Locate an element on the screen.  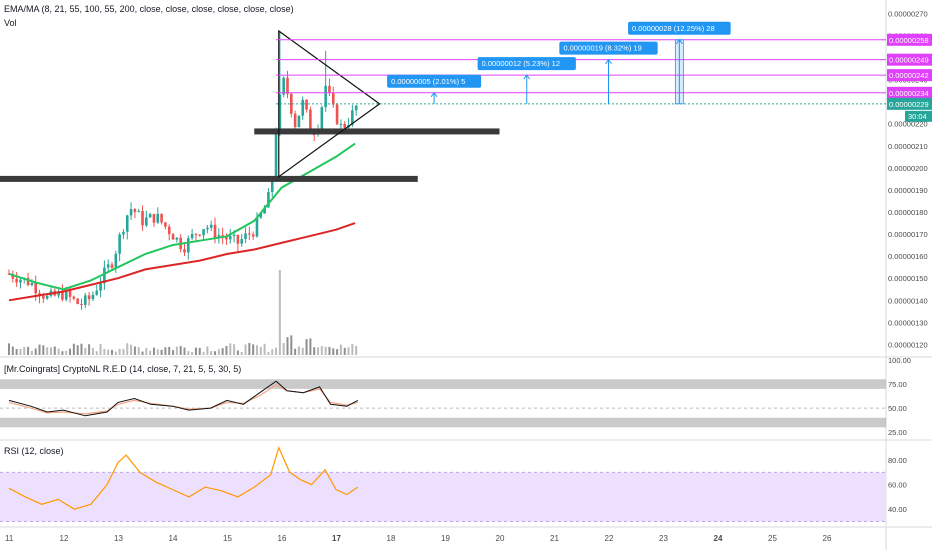
time-axis-tick: 18 is located at coordinates (391, 538).